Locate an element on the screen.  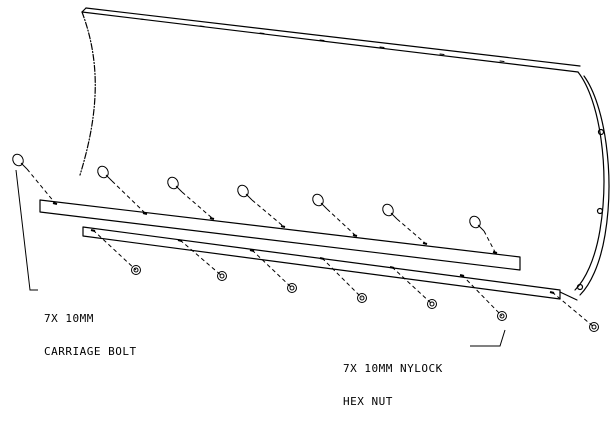
cutting-edge-back is located at coordinates (321, 263).